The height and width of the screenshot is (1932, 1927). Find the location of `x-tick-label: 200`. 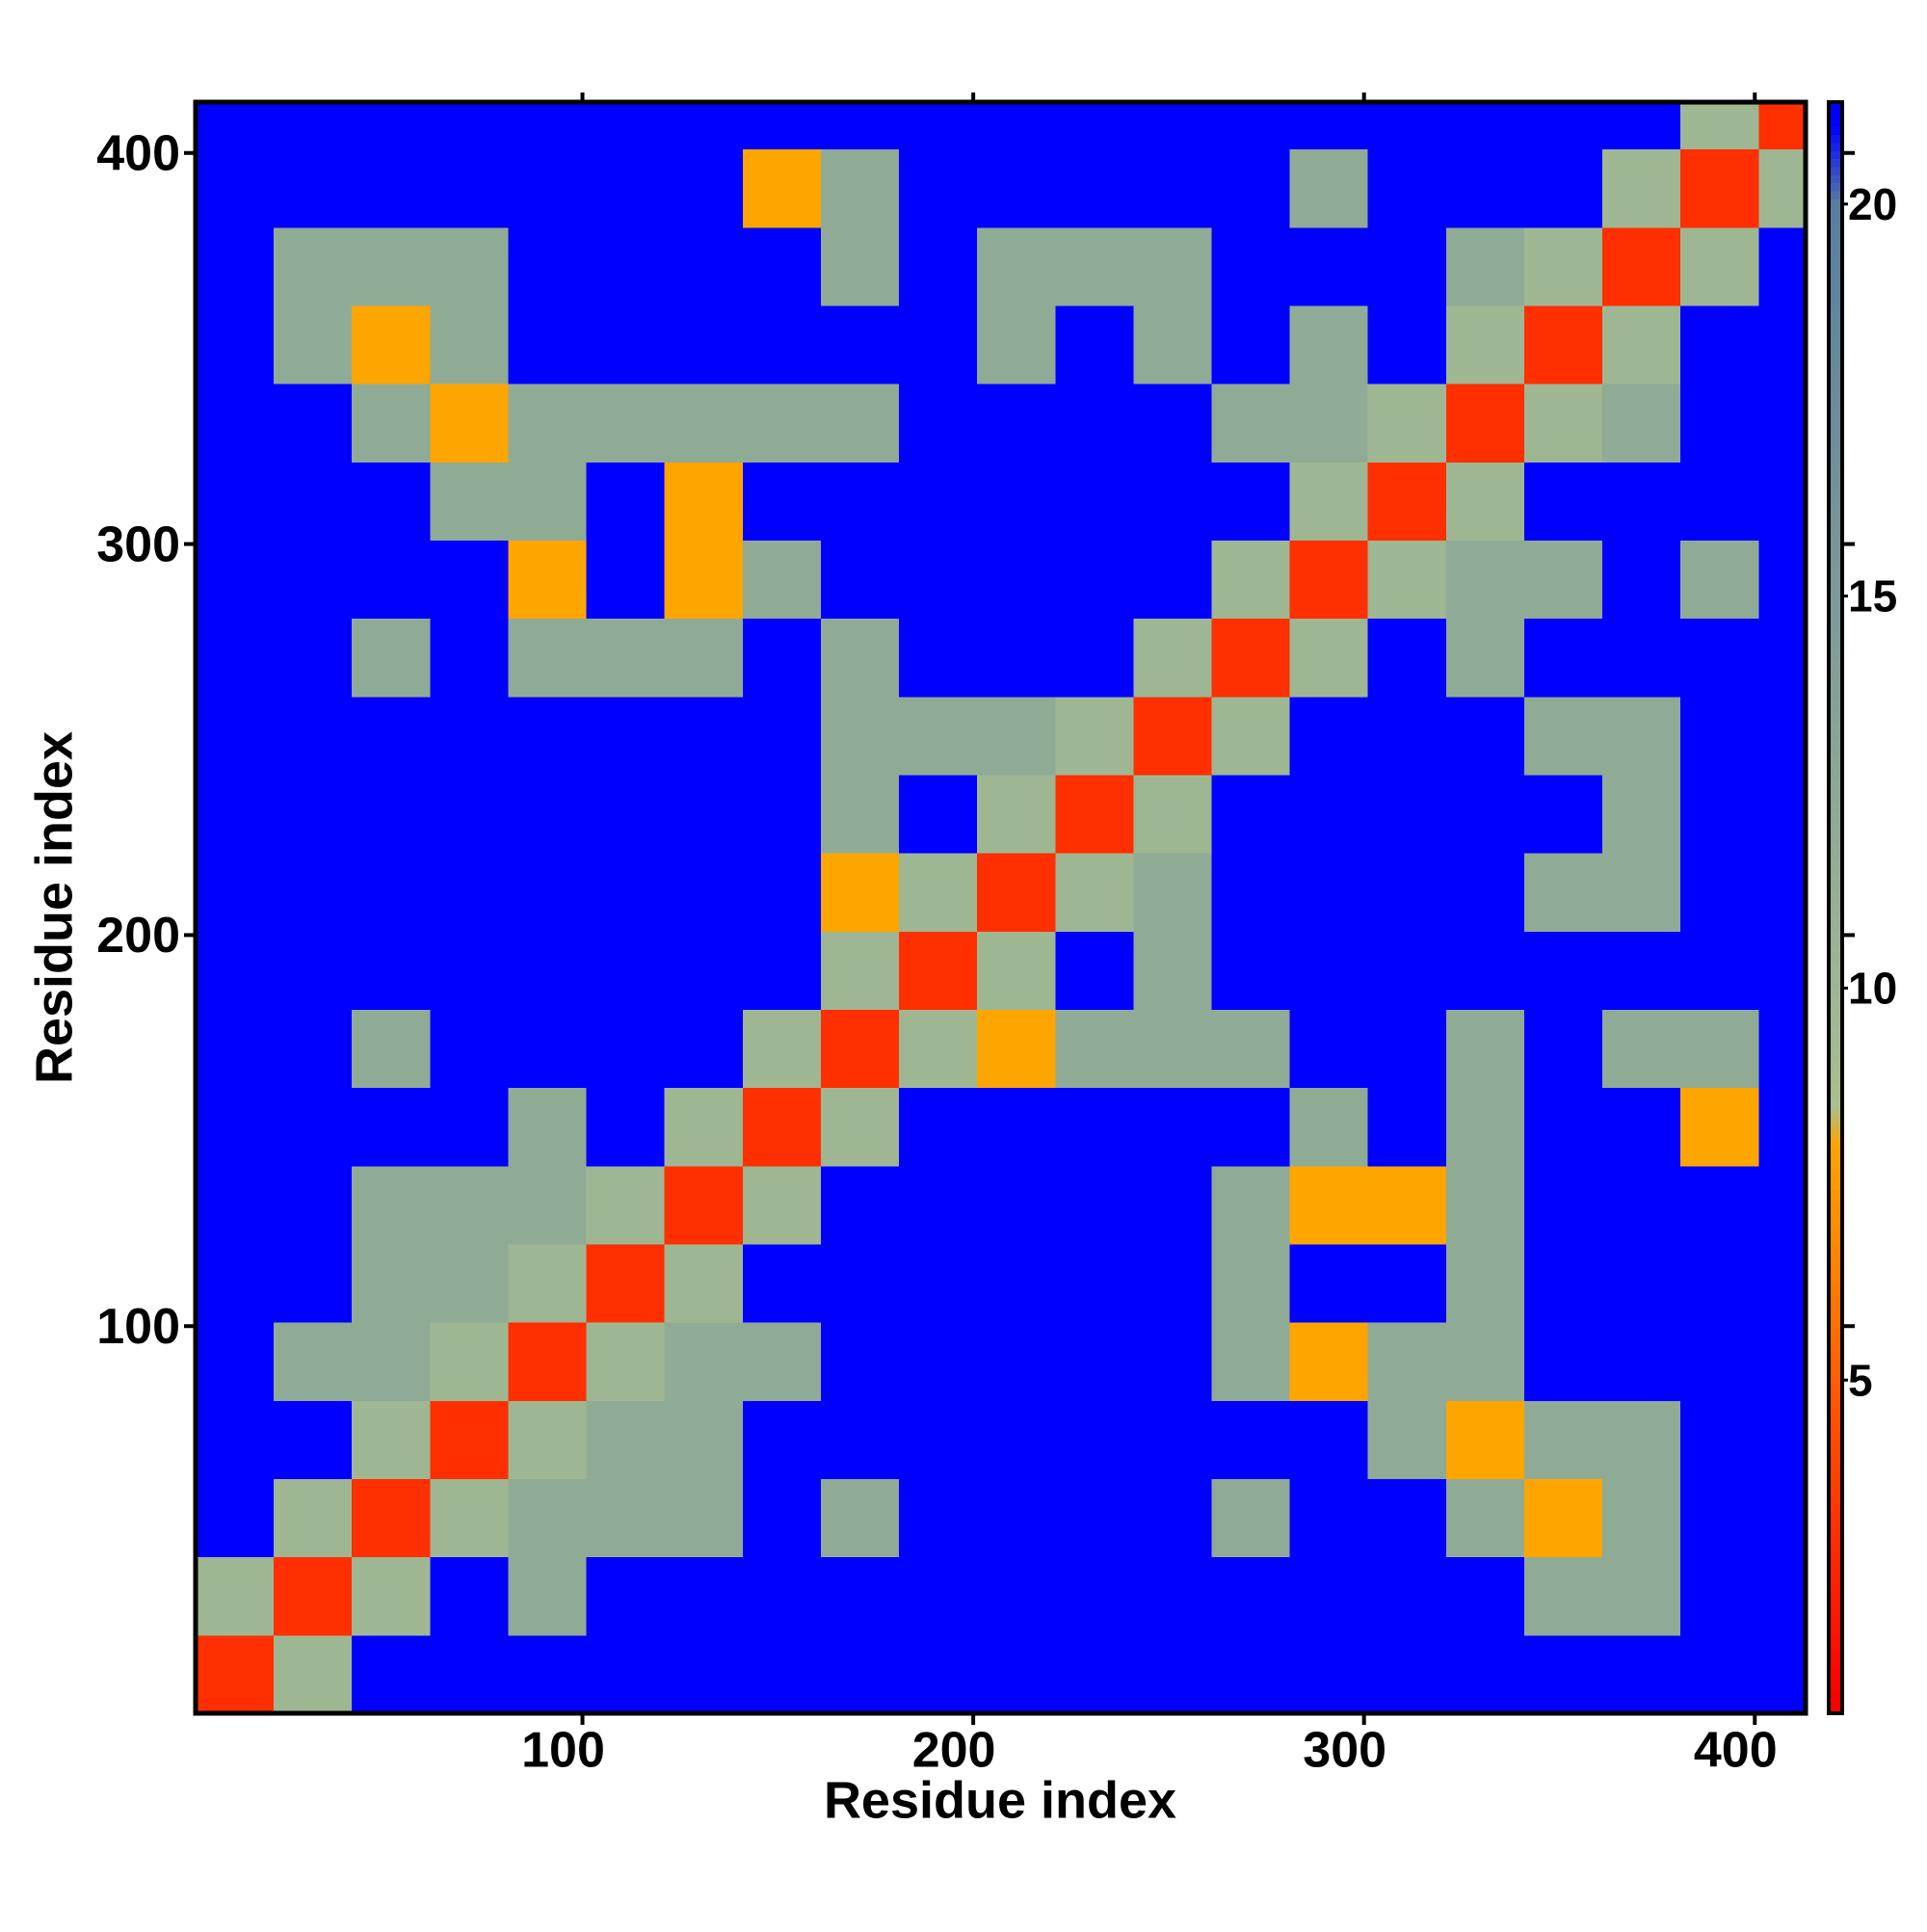

x-tick-label: 200 is located at coordinates (954, 1751).